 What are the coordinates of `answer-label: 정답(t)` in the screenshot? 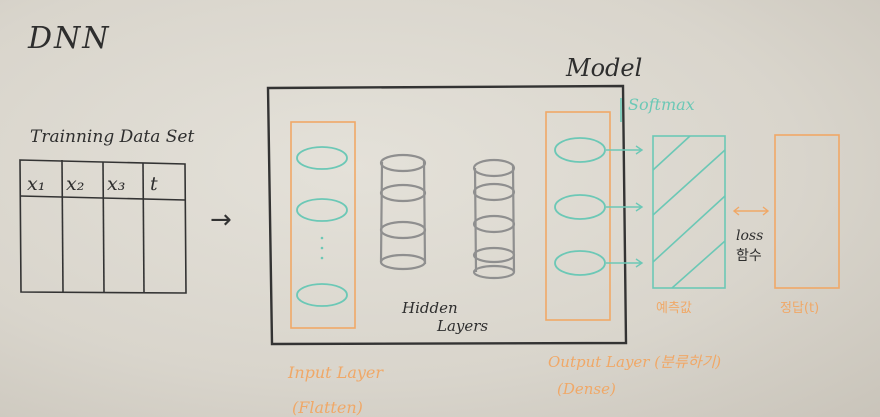 It's located at (799, 308).